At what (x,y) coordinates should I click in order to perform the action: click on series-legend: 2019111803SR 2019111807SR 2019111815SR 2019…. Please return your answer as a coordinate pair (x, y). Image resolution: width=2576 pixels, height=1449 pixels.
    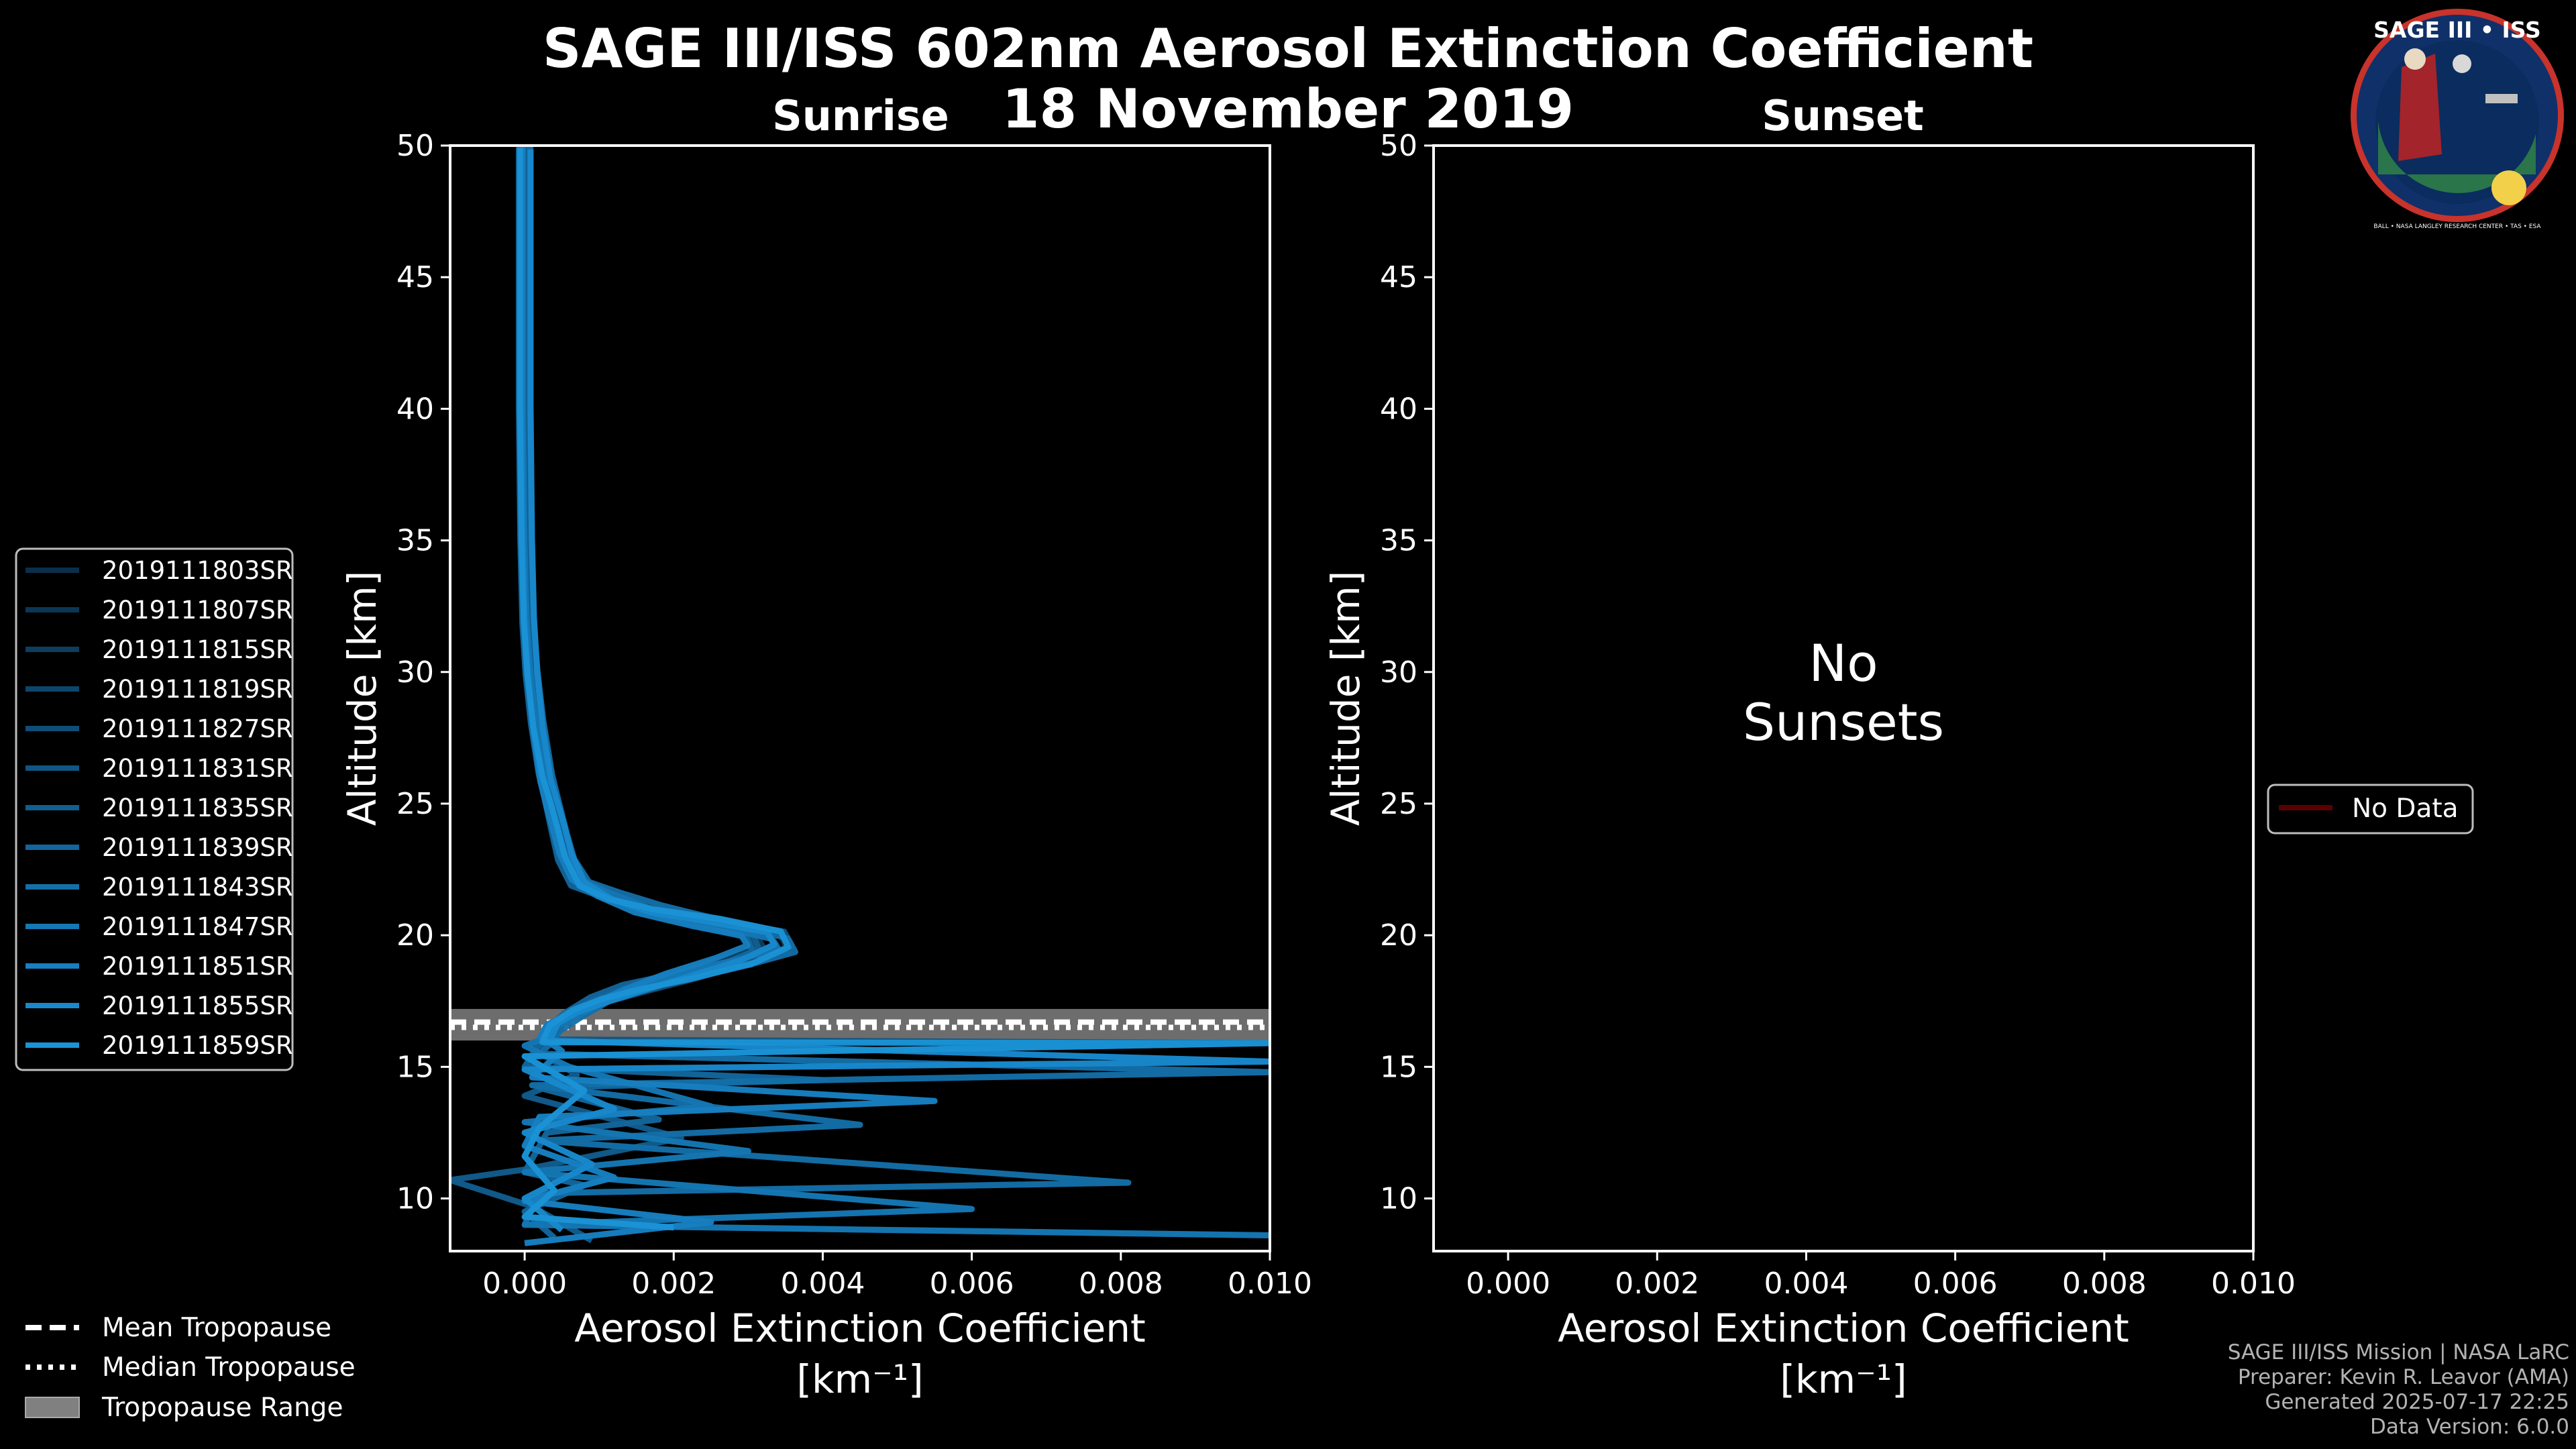
    Looking at the image, I should click on (154, 809).